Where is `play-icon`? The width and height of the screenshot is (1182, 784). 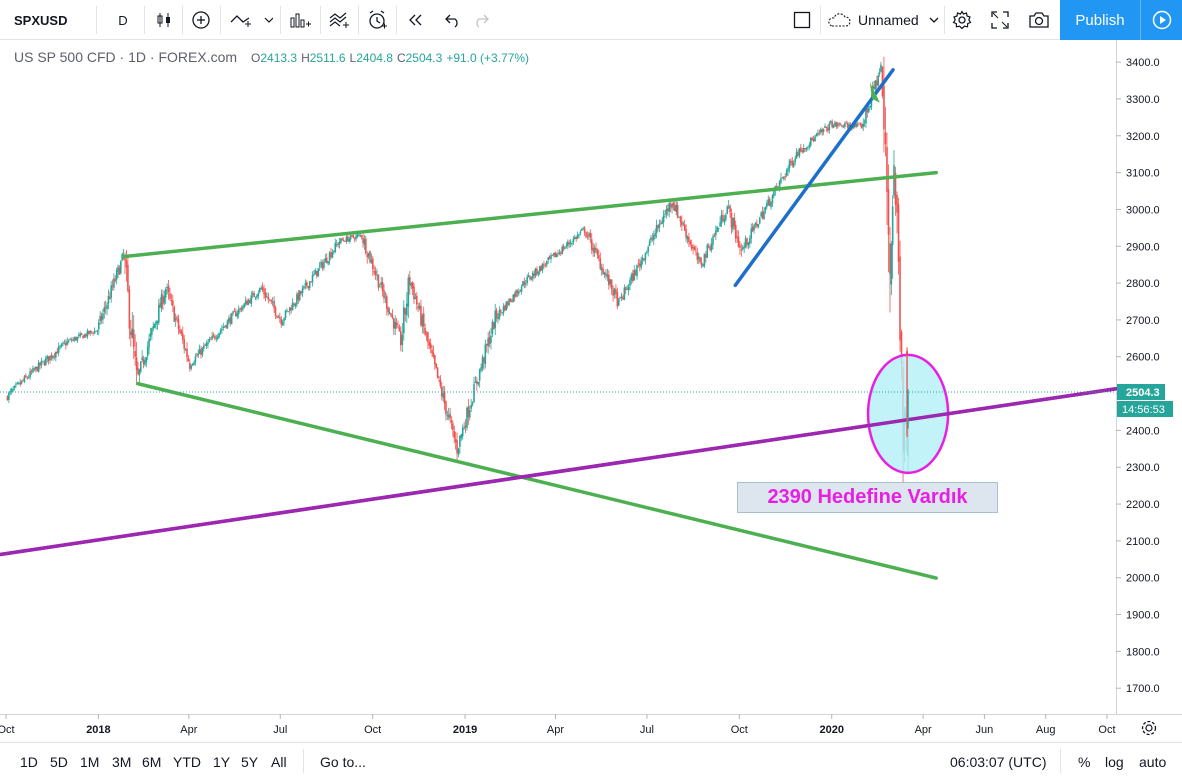
play-icon is located at coordinates (1161, 20).